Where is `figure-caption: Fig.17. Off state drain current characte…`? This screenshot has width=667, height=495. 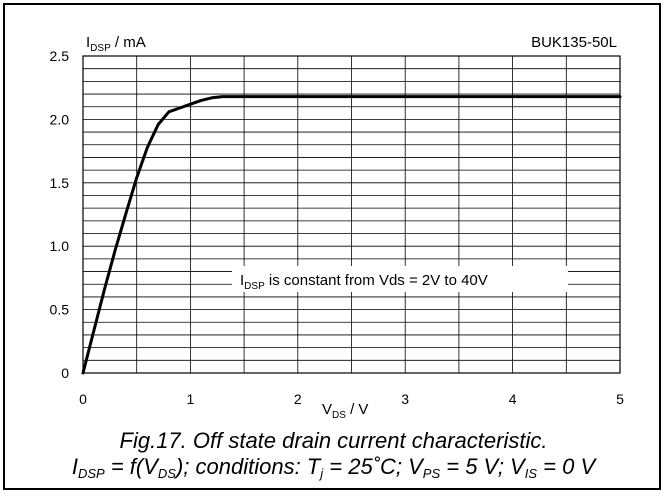
figure-caption: Fig.17. Off state drain current characte… is located at coordinates (333, 457).